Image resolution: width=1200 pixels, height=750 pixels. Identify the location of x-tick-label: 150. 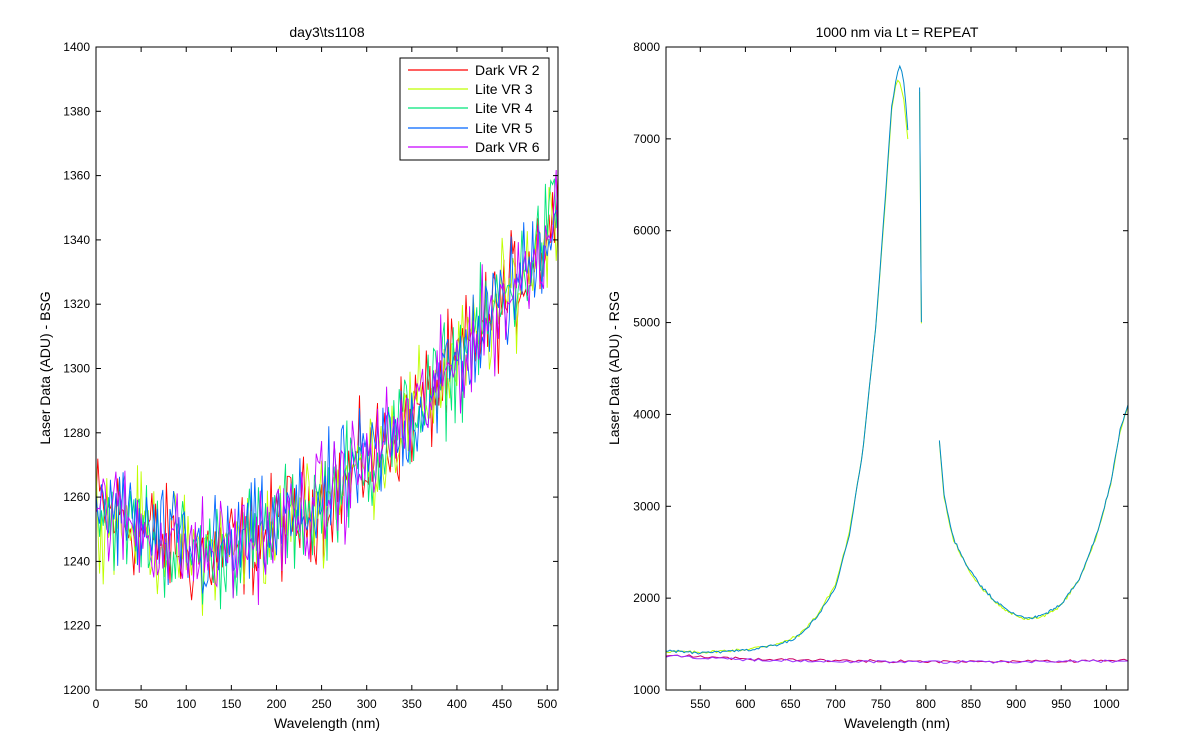
(231, 704).